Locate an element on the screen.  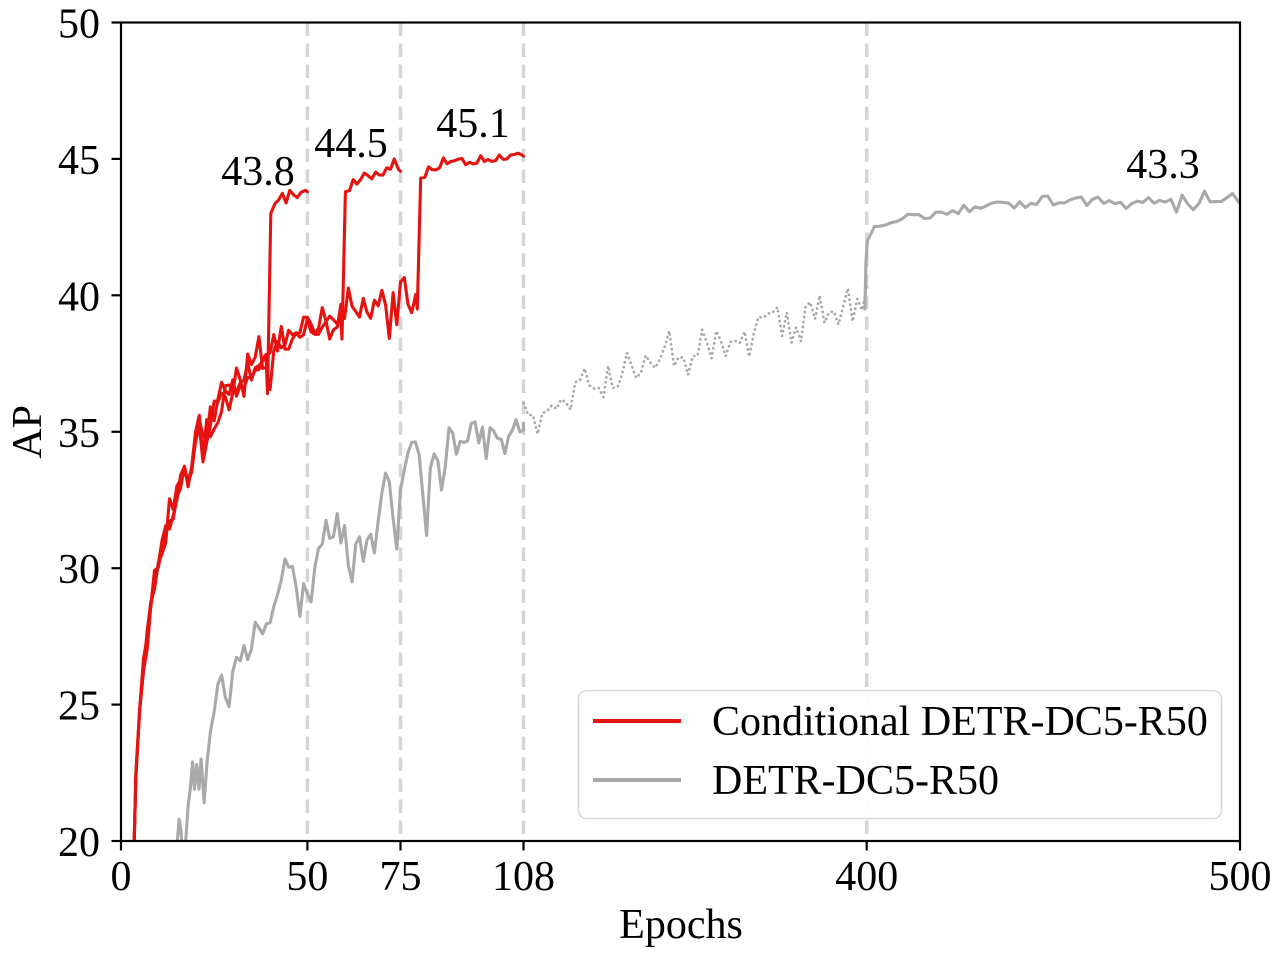
svg-text: 25 is located at coordinates (79, 707).